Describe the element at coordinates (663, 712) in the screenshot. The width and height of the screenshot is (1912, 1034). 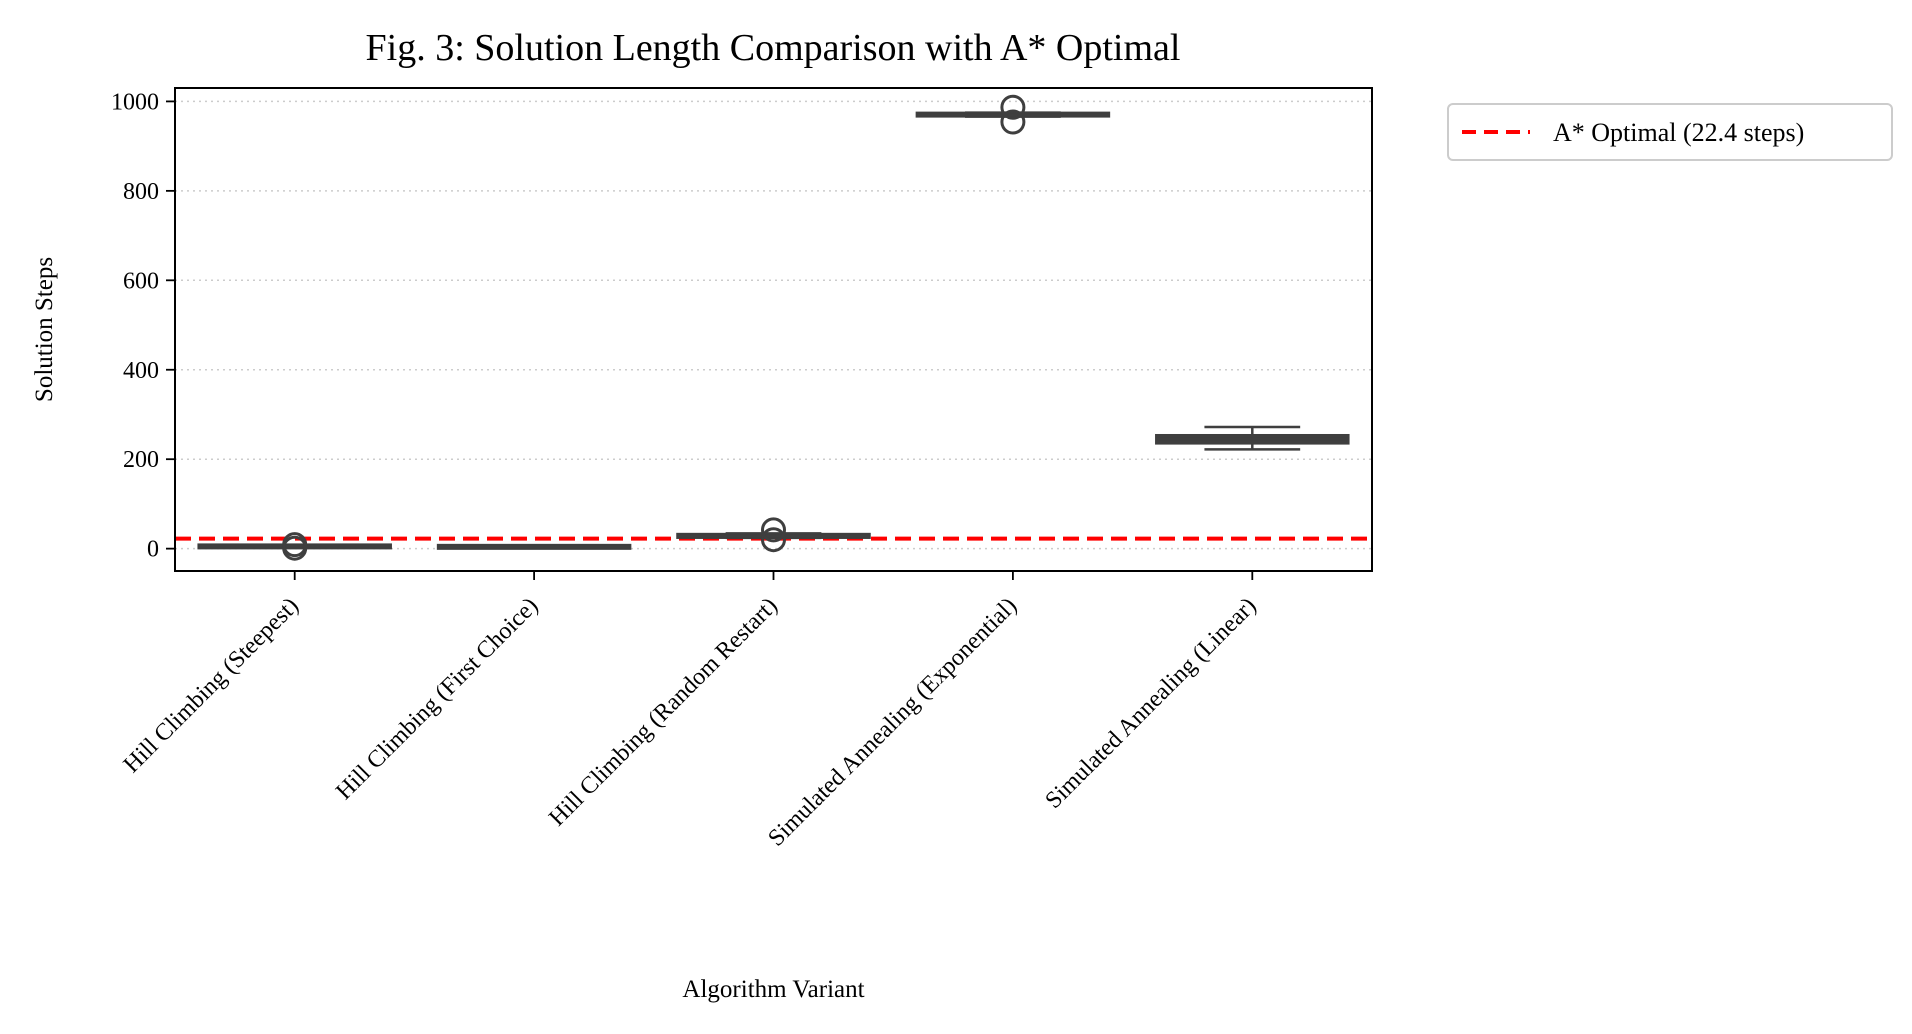
I see `x-tick-label: Hill Climbing (Random Restart)` at that location.